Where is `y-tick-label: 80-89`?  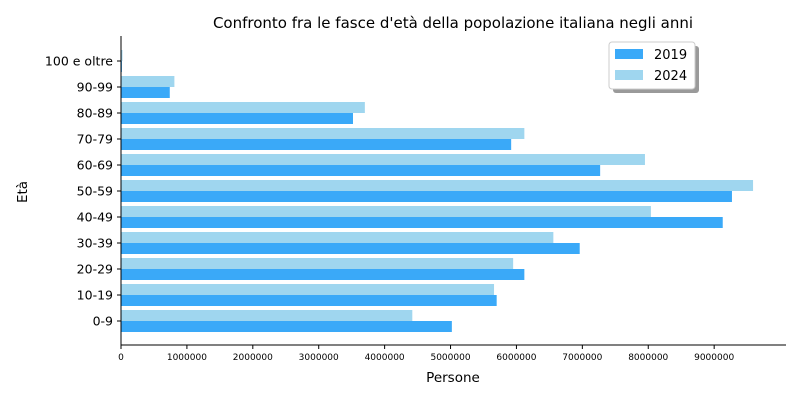 y-tick-label: 80-89 is located at coordinates (95, 113).